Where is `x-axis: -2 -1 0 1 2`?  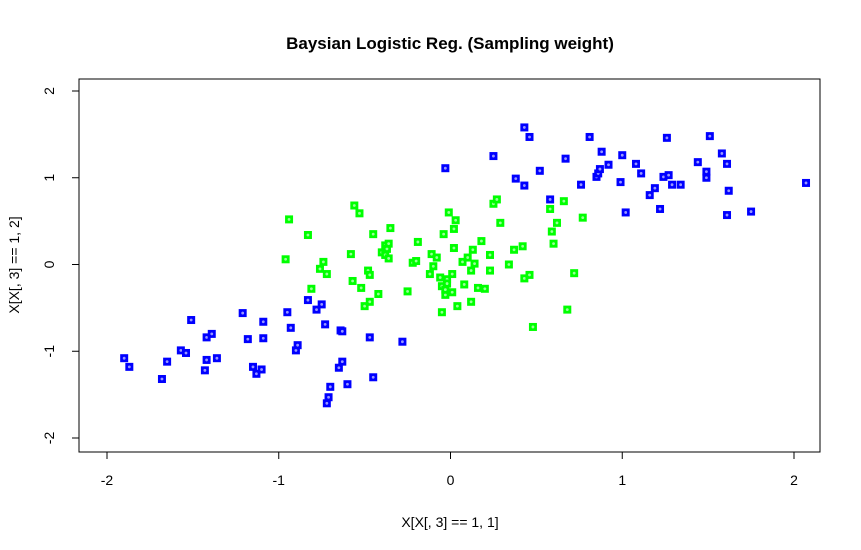
x-axis: -2 -1 0 1 2 is located at coordinates (449, 470).